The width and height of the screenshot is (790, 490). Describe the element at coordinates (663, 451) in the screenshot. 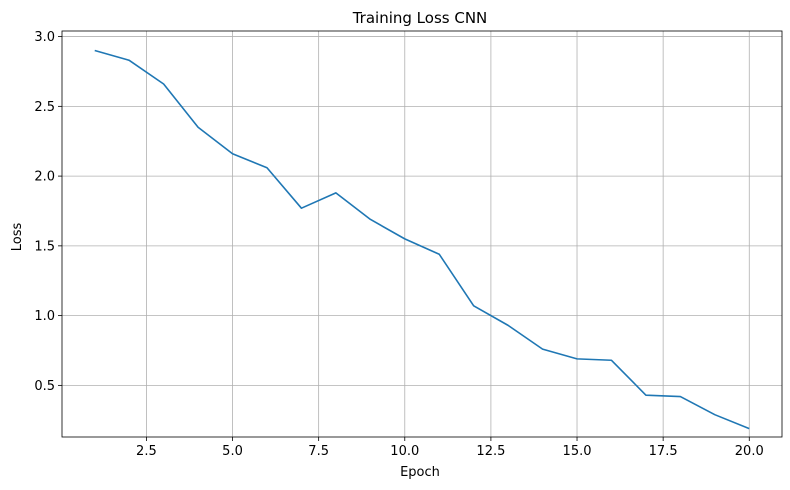

I see `x-tick-label: 17.5` at that location.